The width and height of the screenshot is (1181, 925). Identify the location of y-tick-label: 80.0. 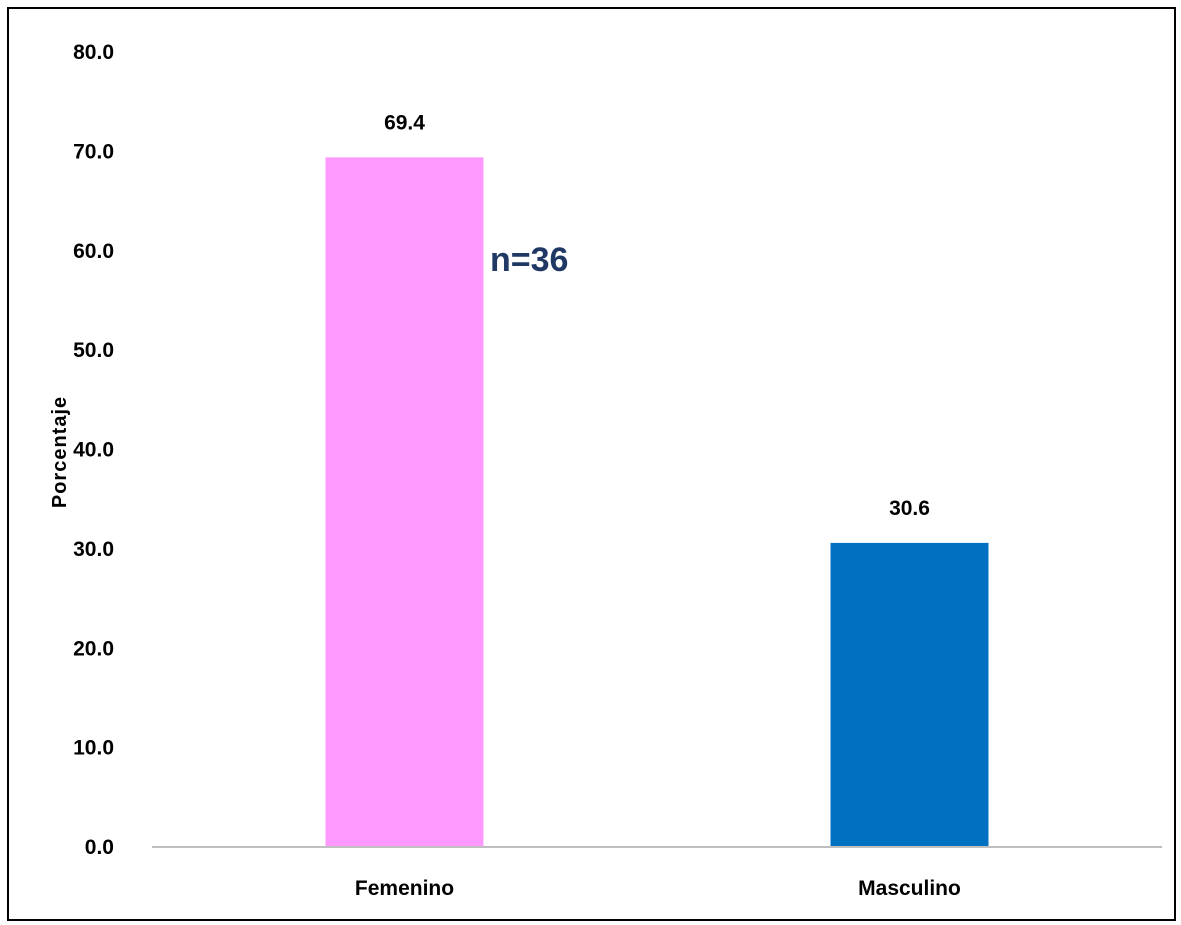
(93, 52).